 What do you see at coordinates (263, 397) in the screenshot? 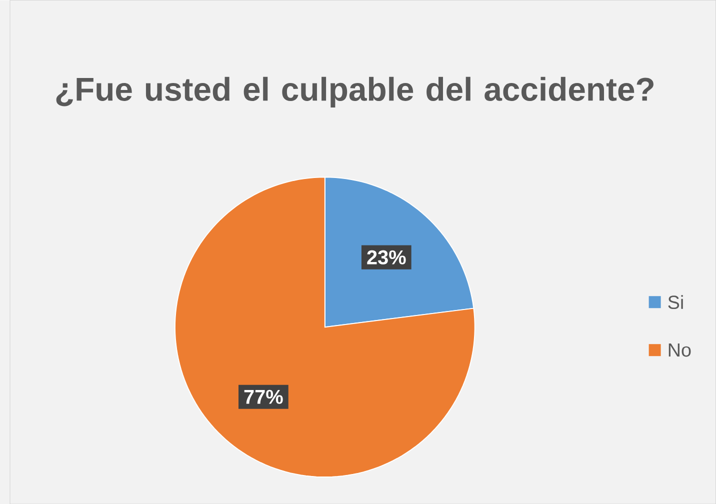
I see `data-label: 77%` at bounding box center [263, 397].